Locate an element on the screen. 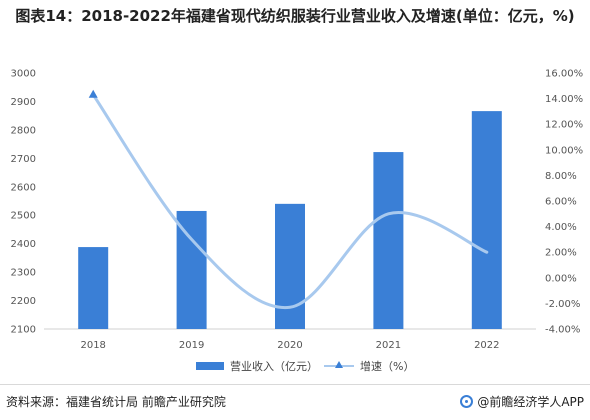 The width and height of the screenshot is (590, 420). x-tick-label: 2021 is located at coordinates (388, 345).